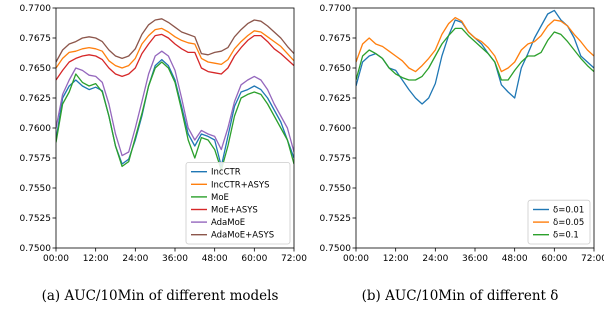  I want to click on legend-label: MoE, so click(220, 198).